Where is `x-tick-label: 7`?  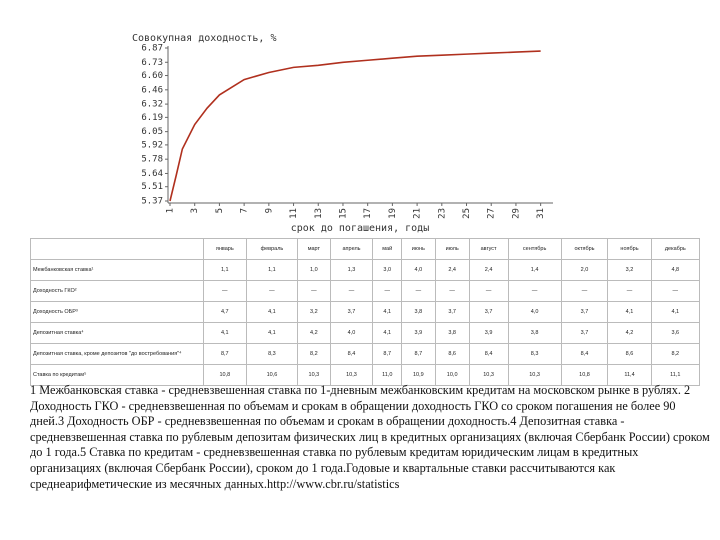 x-tick-label: 7 is located at coordinates (245, 210).